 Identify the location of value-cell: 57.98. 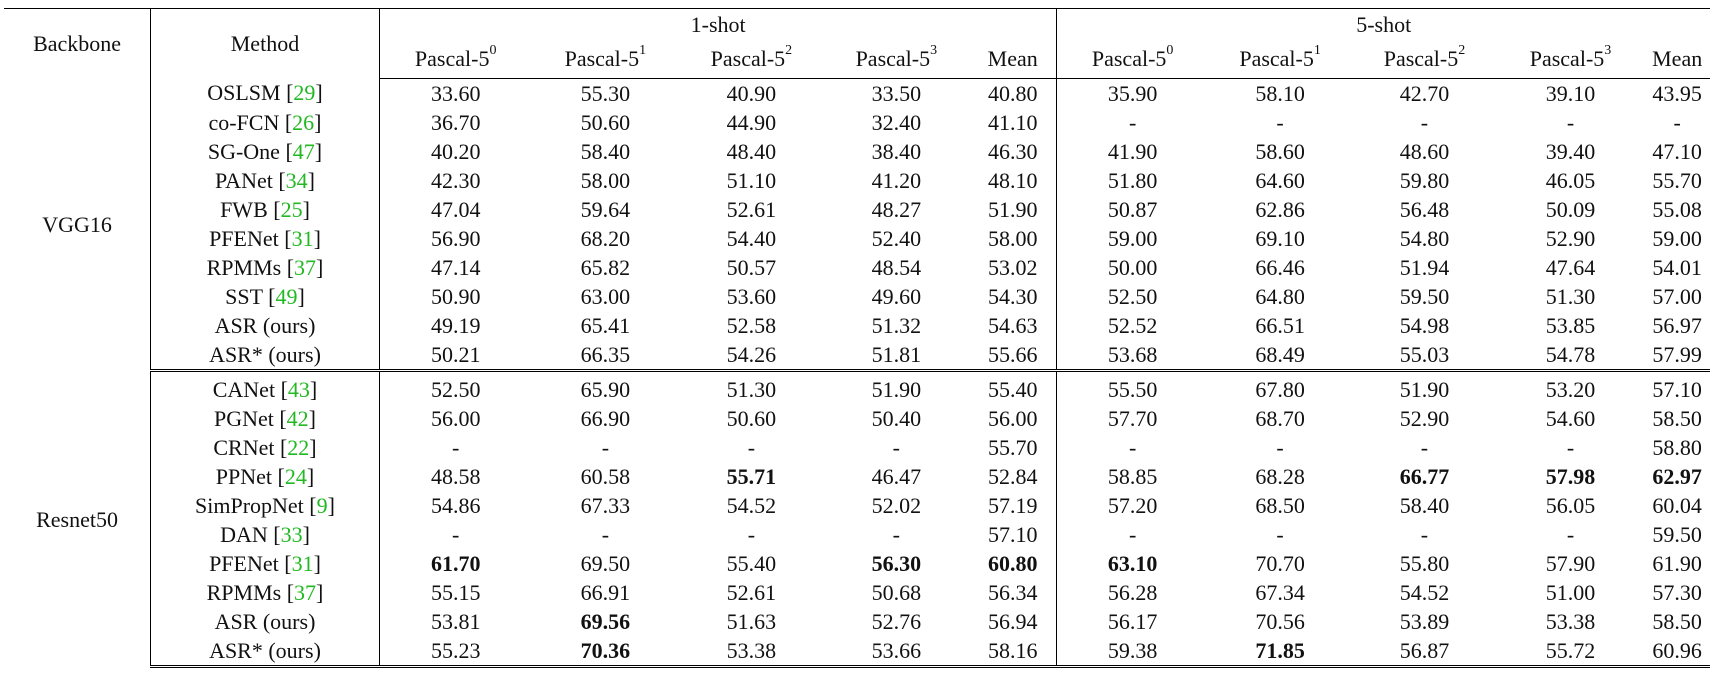
(1570, 476).